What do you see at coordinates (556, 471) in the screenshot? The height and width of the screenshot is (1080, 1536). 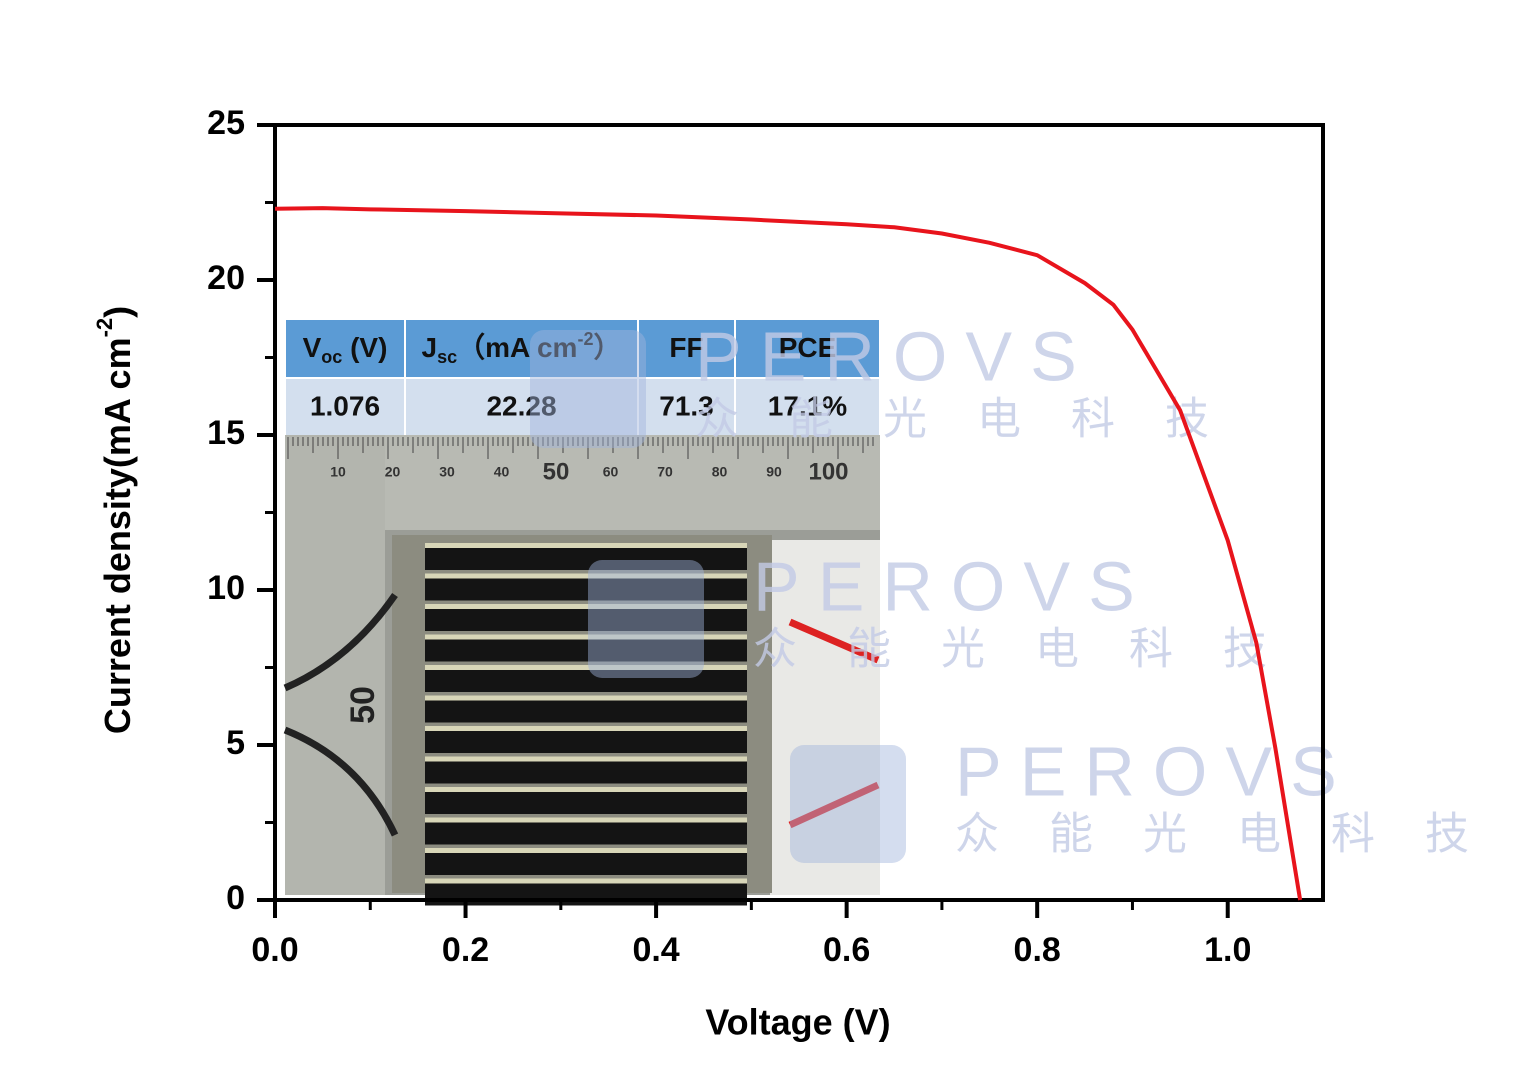 I see `ruler-label: 50` at bounding box center [556, 471].